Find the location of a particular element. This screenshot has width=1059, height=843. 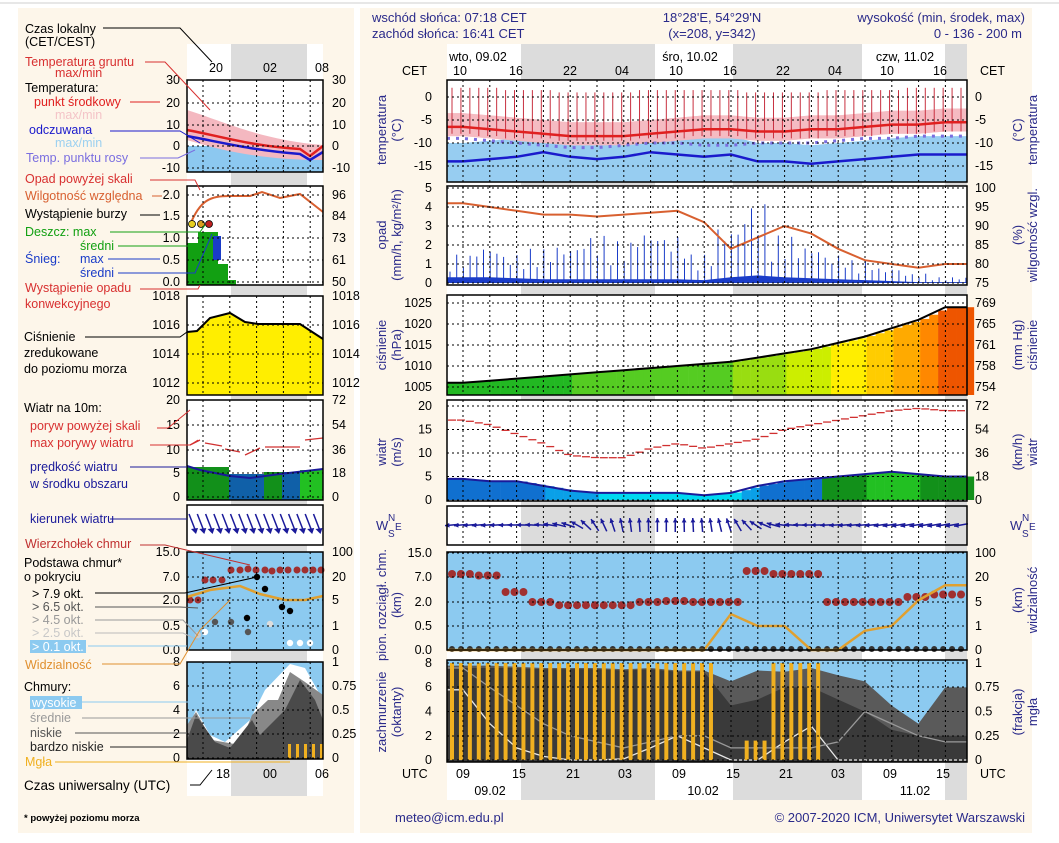

legend-pressure-panel-tick-left: 1018 is located at coordinates (166, 296).